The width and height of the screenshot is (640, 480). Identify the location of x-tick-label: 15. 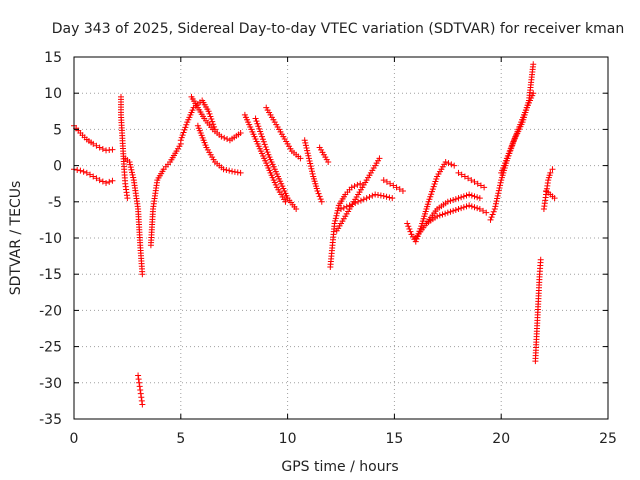
(394, 439).